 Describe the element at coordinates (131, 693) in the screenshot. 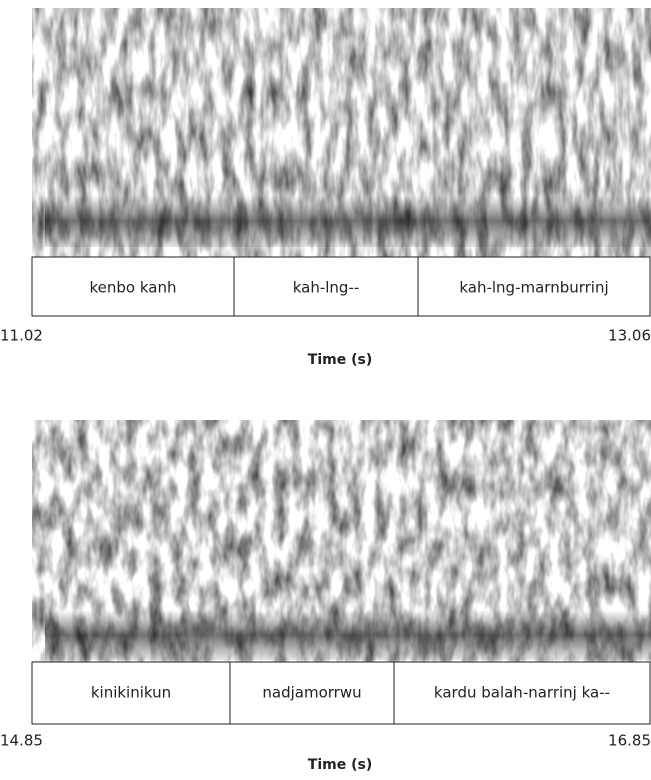

I see `interval-label: kinikinikun` at that location.